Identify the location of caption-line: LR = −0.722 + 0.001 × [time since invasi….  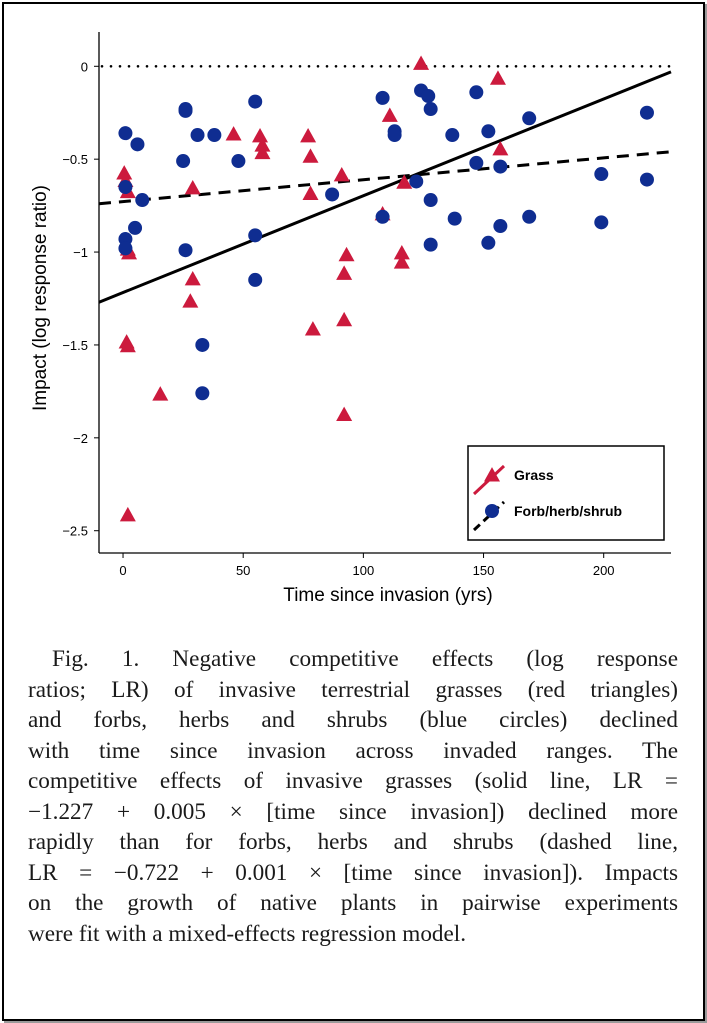
(353, 872).